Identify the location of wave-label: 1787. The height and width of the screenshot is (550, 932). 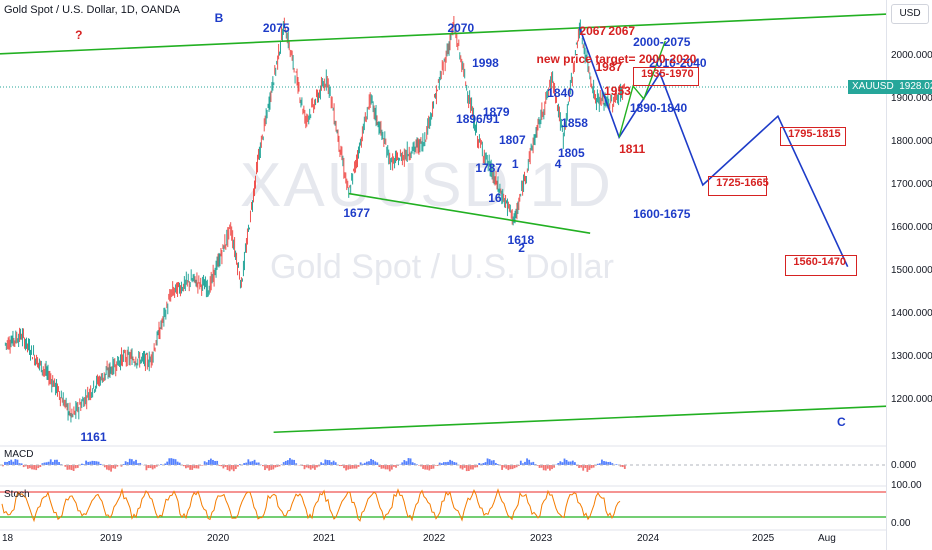
(489, 168).